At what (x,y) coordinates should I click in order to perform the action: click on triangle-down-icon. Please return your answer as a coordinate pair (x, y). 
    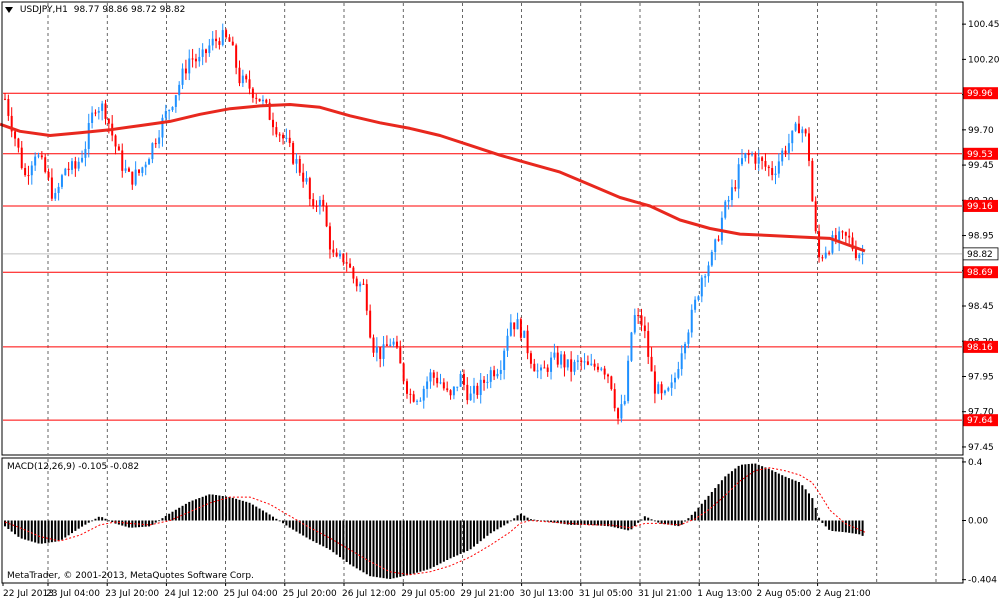
    Looking at the image, I should click on (9, 9).